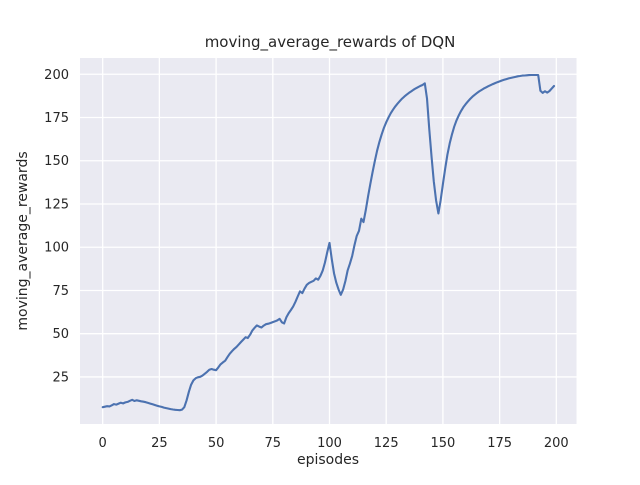 Image resolution: width=640 pixels, height=485 pixels. What do you see at coordinates (103, 443) in the screenshot?
I see `x-tick-label: 0` at bounding box center [103, 443].